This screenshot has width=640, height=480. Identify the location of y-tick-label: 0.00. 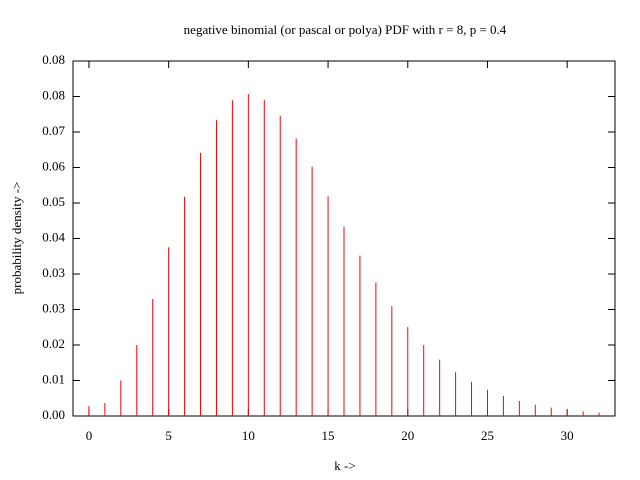
(53, 414).